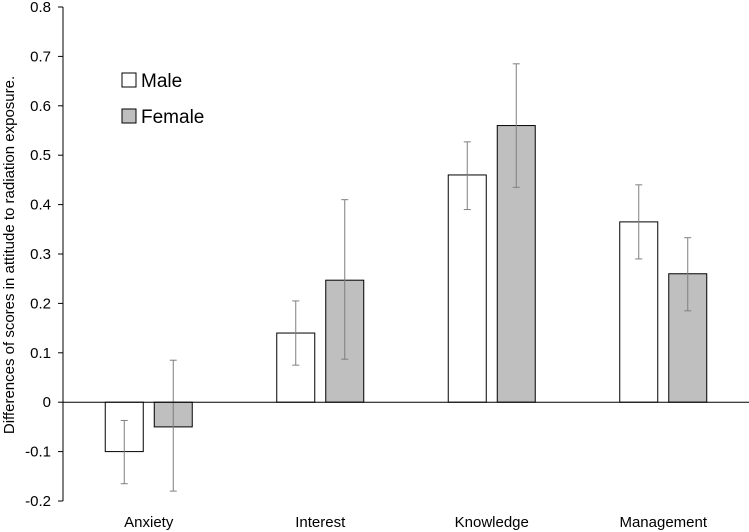 Image resolution: width=749 pixels, height=532 pixels. I want to click on y-tick-label-0.1: 0.1, so click(40, 353).